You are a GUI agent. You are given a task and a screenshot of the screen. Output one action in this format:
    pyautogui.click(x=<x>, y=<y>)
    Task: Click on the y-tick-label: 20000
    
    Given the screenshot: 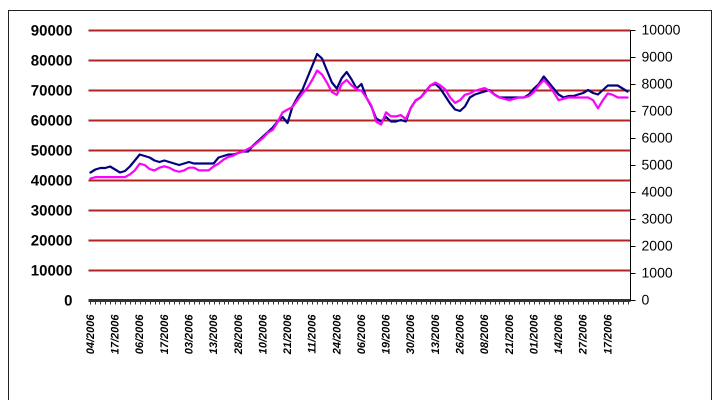 What is the action you would take?
    pyautogui.click(x=51, y=241)
    